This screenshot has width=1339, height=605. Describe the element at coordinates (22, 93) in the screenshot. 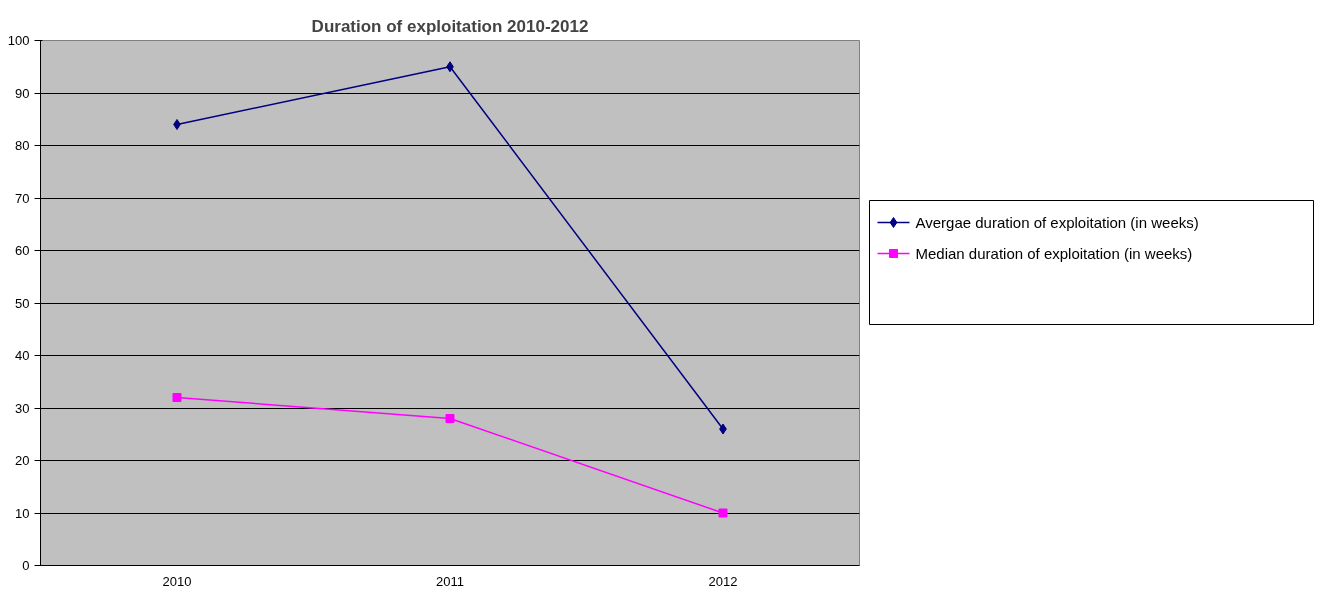

I see `y-tick-label: 90` at that location.